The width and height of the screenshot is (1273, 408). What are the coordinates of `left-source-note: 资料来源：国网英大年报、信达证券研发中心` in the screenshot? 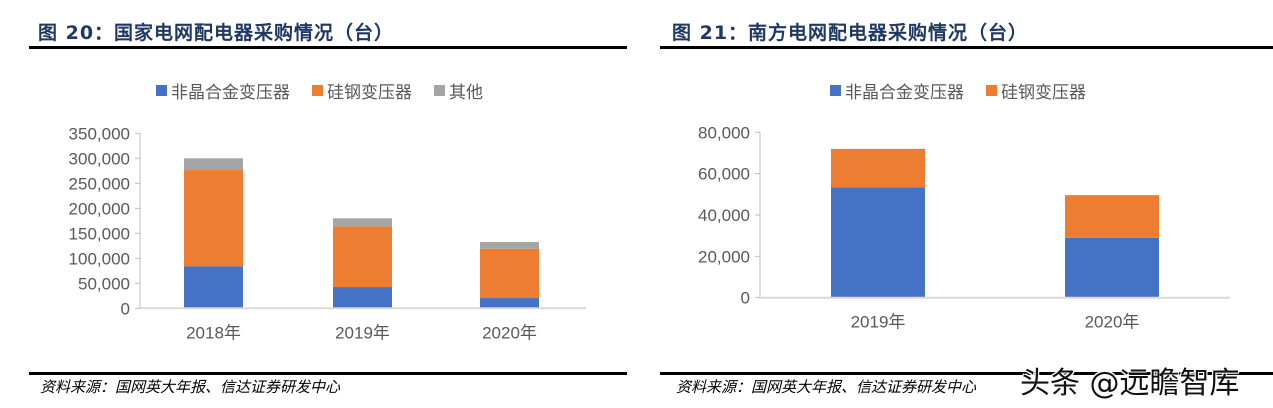 It's located at (190, 387).